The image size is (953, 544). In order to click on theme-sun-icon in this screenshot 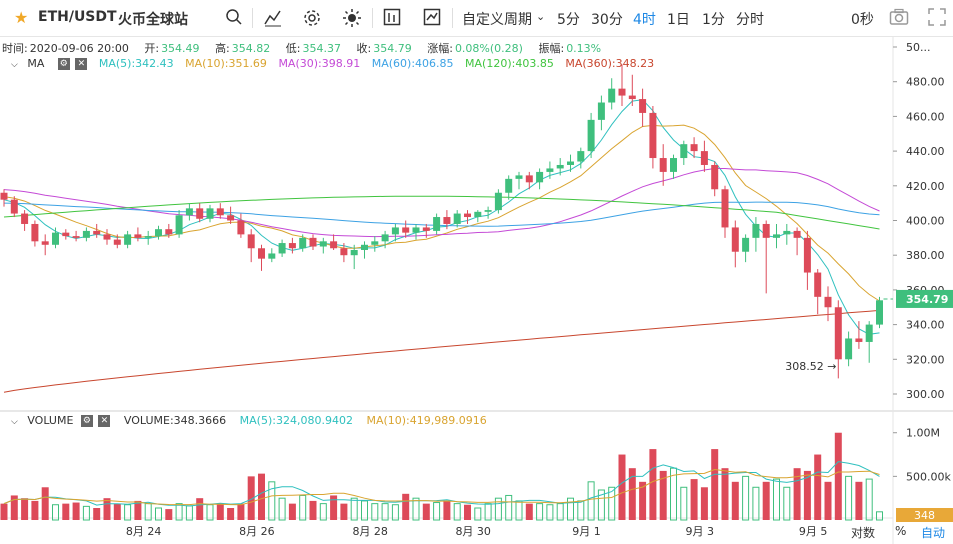, I will do `click(352, 20)`.